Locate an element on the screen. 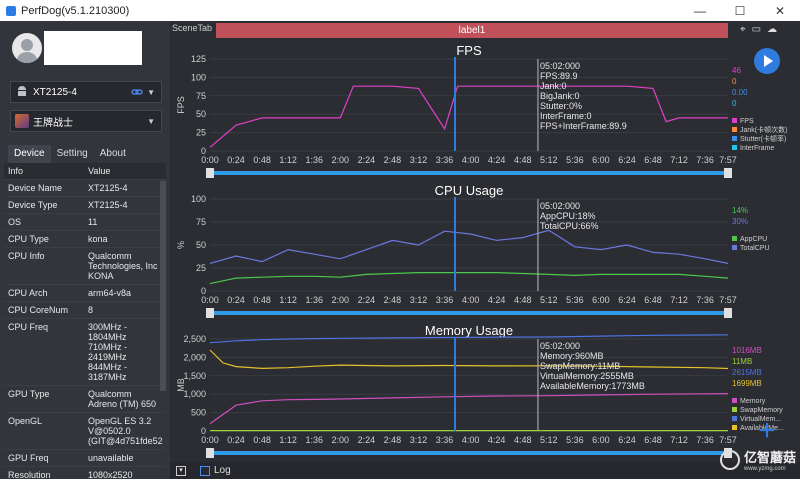 Image resolution: width=800 pixels, height=479 pixels. info-key: CPU Arch is located at coordinates (28, 293).